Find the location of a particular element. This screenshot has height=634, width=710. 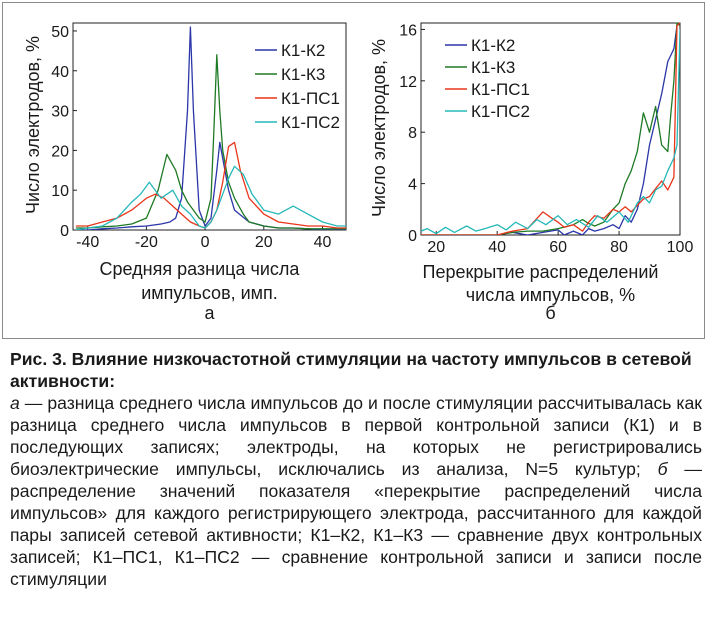

y-tick-label: 30 is located at coordinates (60, 112).